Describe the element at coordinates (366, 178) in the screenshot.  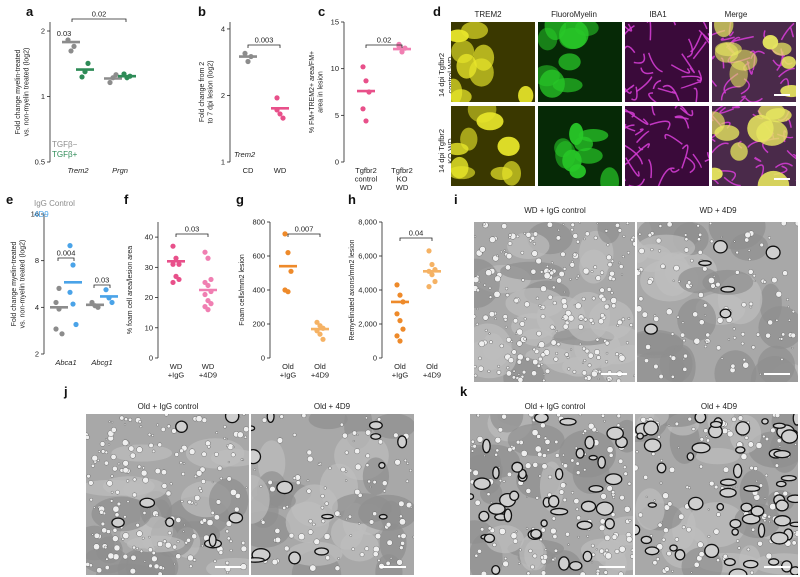
I see `x-tick-label: Tgfbr2 control WD` at that location.